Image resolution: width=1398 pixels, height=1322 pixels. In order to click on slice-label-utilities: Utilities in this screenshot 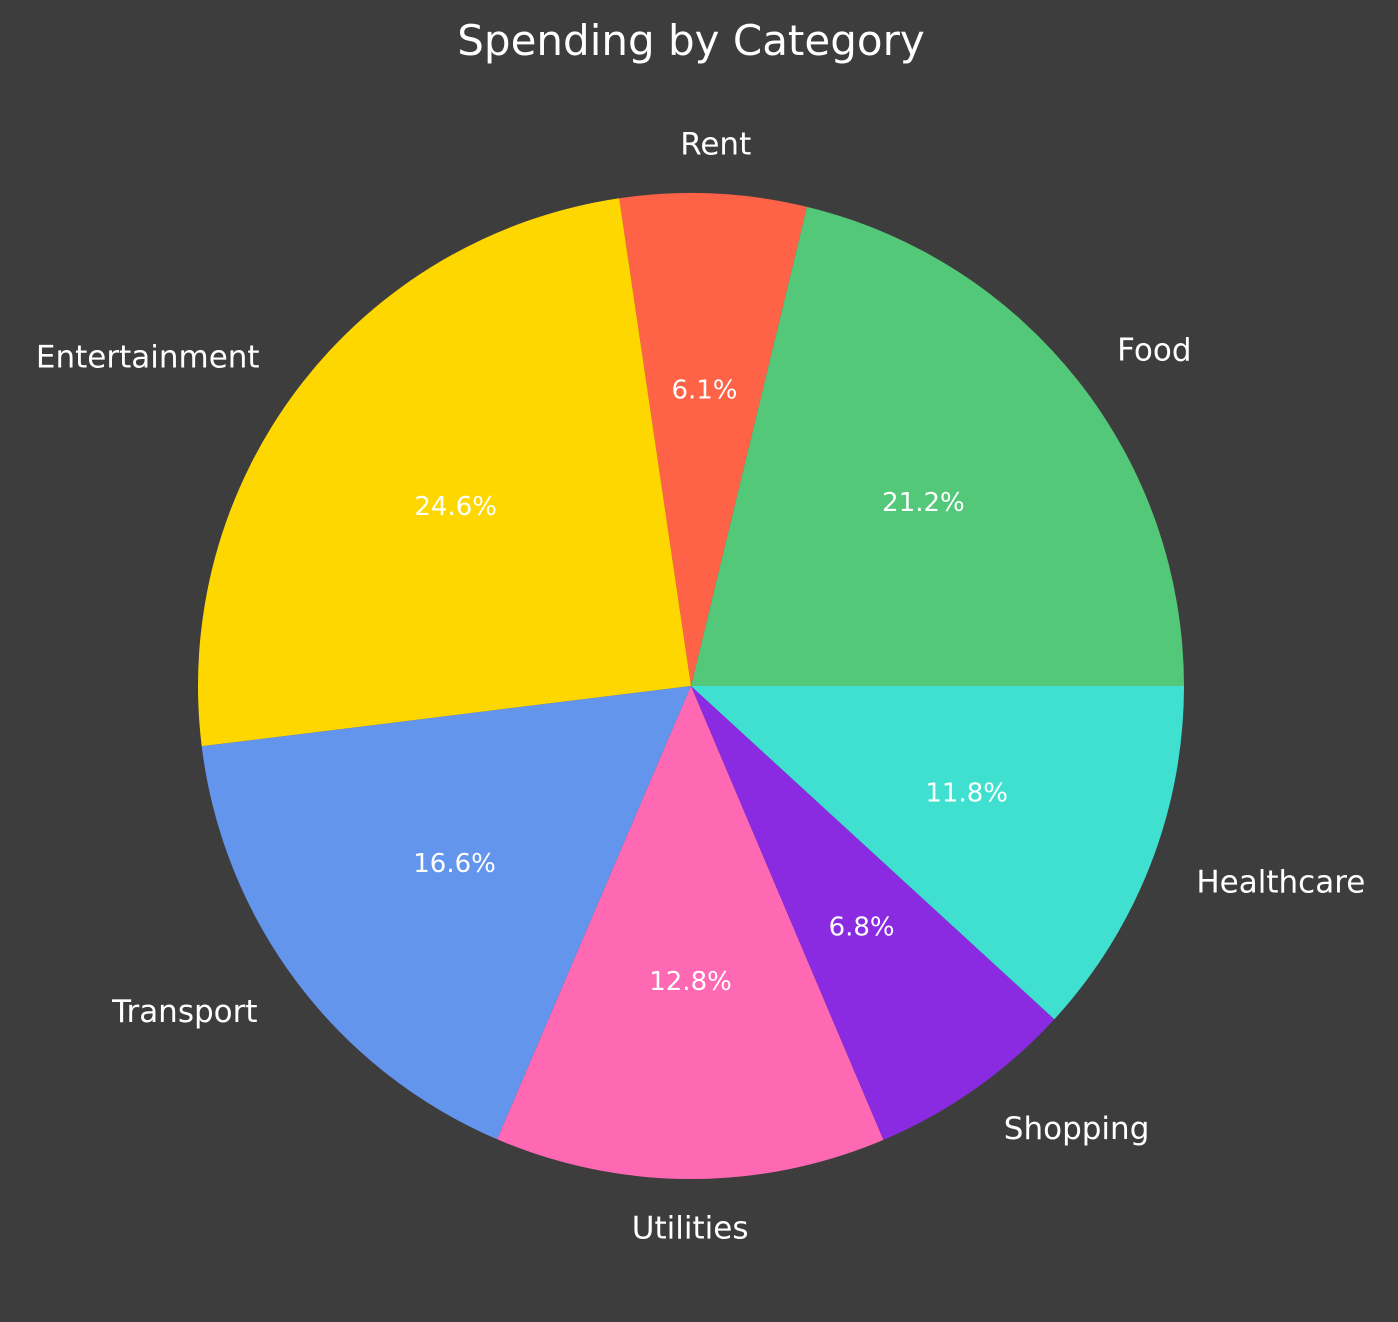, I will do `click(690, 1228)`.